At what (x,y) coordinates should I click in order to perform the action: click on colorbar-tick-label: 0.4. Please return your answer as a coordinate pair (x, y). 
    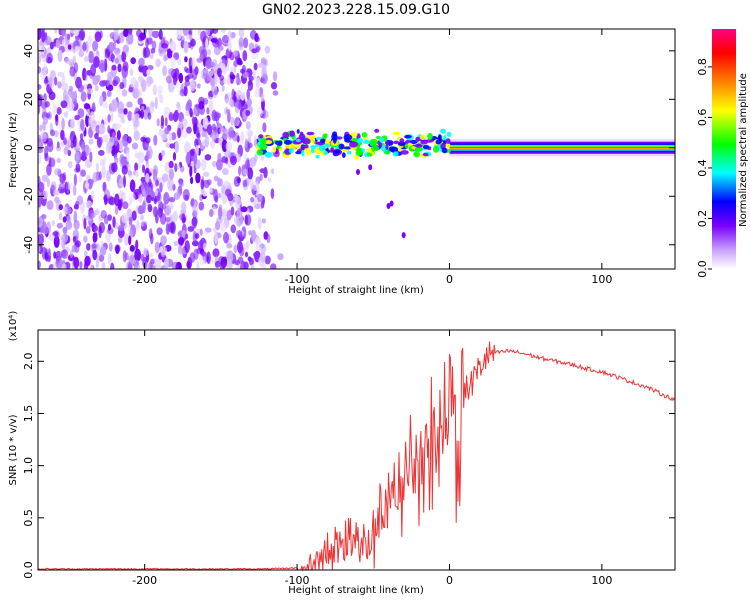
    Looking at the image, I should click on (702, 168).